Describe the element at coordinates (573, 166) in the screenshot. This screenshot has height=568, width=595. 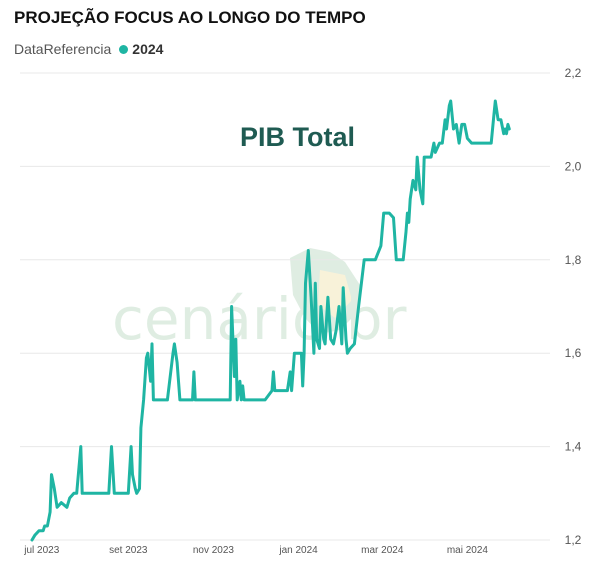
I see `y-tick-label-4: 2,0` at that location.